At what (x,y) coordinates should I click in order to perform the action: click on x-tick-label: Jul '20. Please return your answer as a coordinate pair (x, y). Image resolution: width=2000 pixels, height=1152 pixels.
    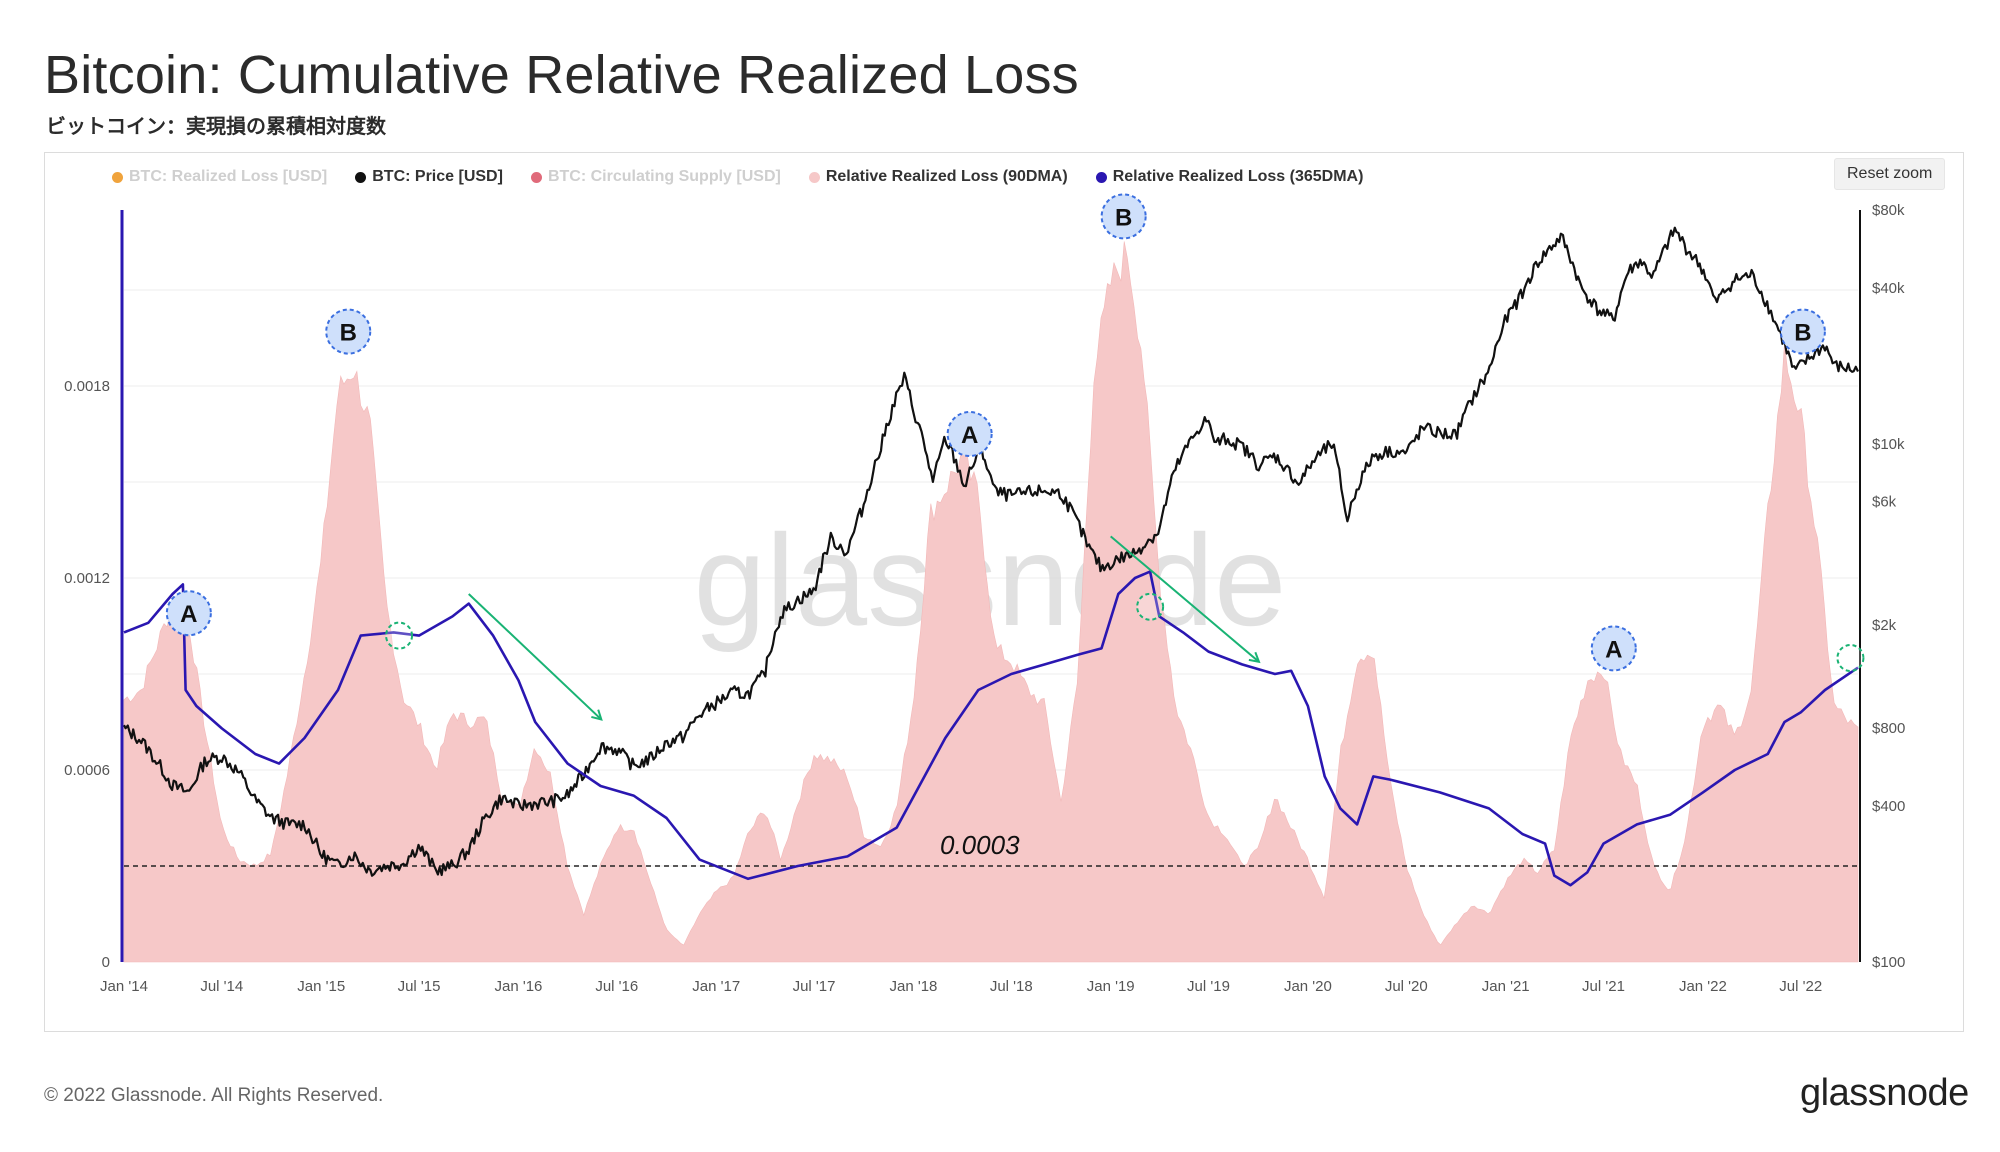
    Looking at the image, I should click on (1406, 986).